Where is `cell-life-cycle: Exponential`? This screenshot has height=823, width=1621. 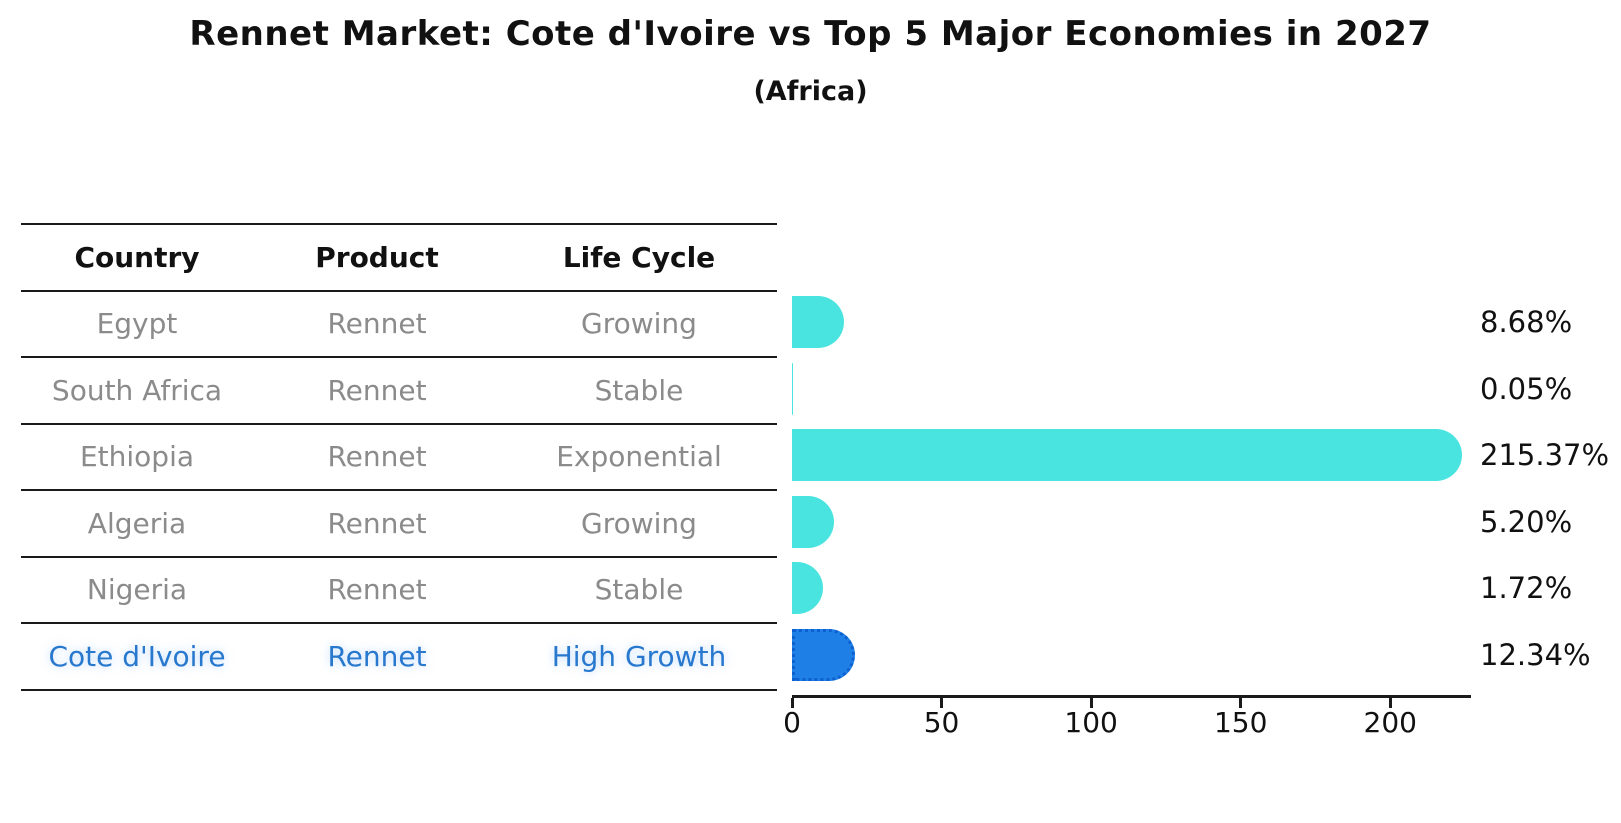
cell-life-cycle: Exponential is located at coordinates (639, 457).